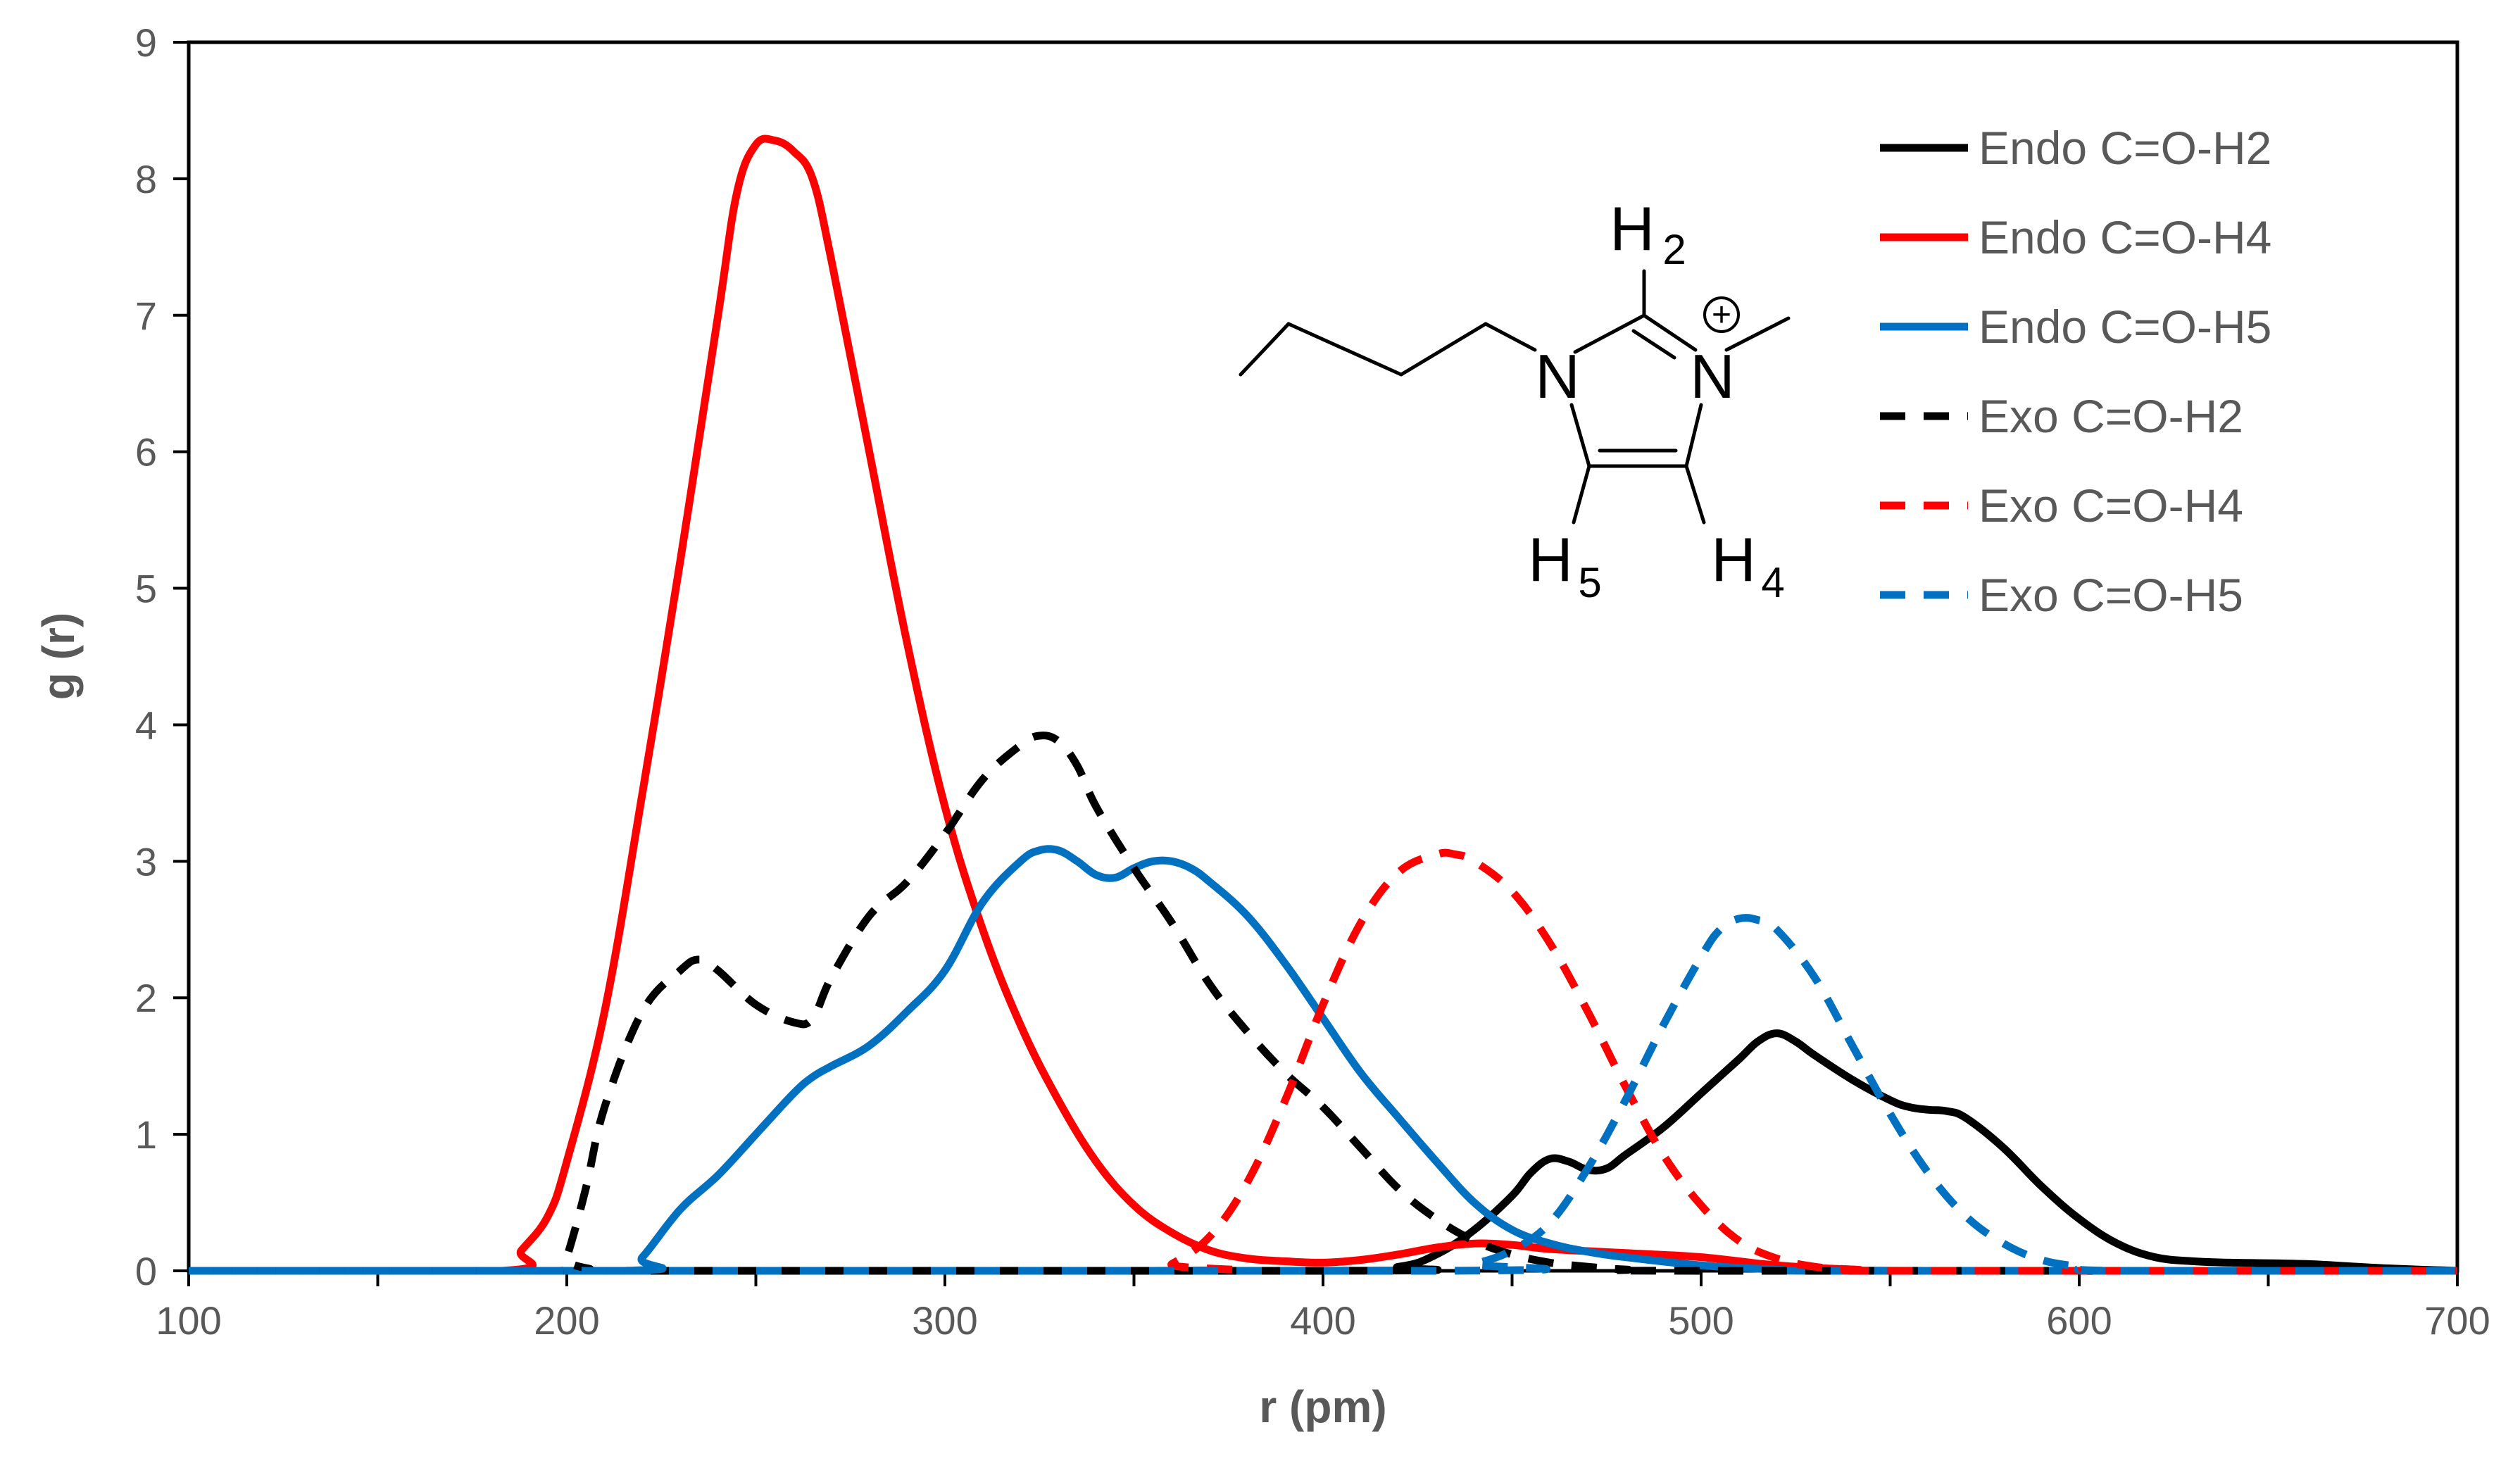  What do you see at coordinates (945, 1320) in the screenshot?
I see `x-tick-label: 300` at bounding box center [945, 1320].